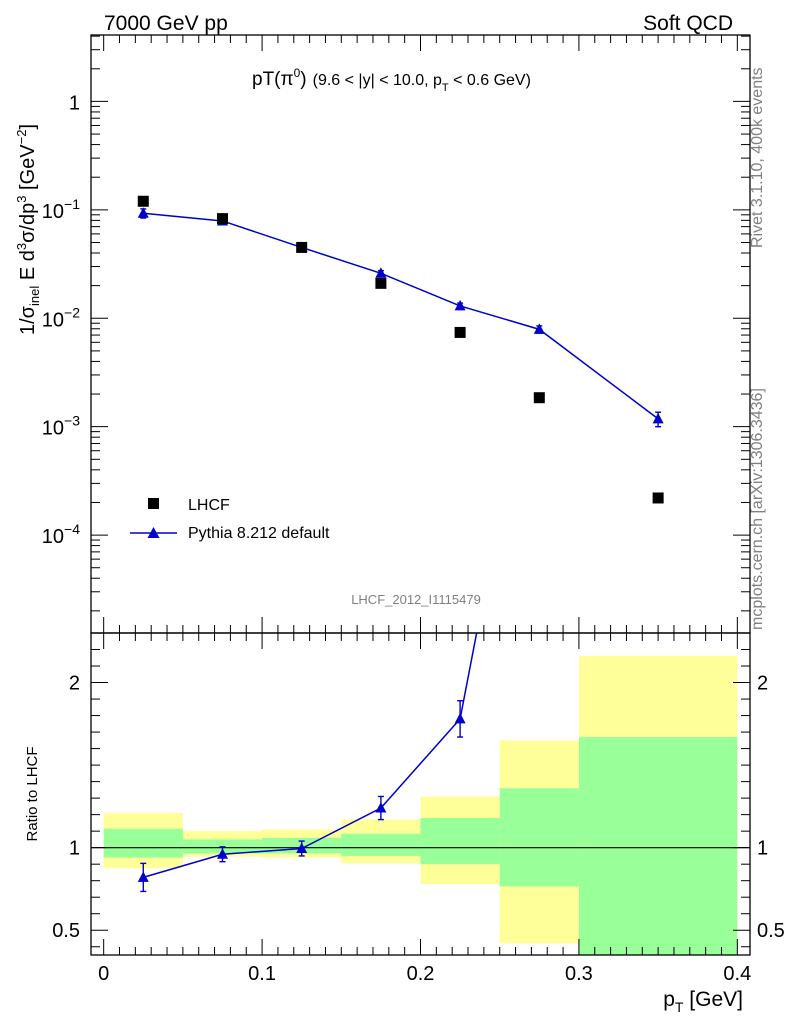 Image resolution: width=786 pixels, height=1024 pixels. What do you see at coordinates (421, 974) in the screenshot?
I see `x-tick-label: 0.2` at bounding box center [421, 974].